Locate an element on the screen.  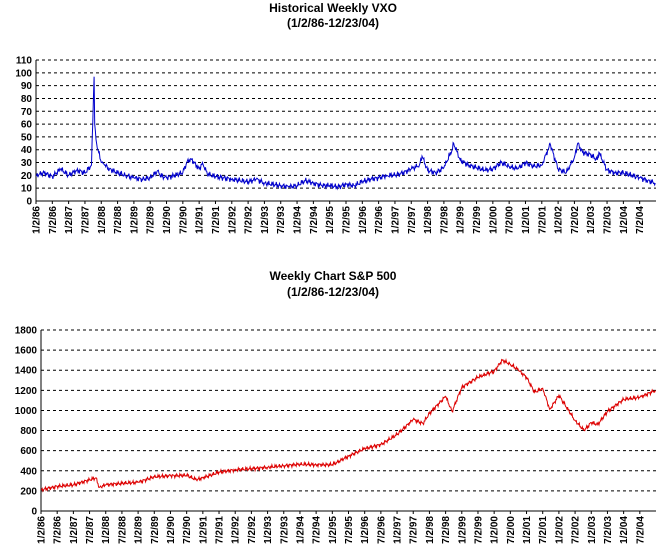
vxo-x-tick-label: 1/2/92 is located at coordinates (232, 220).